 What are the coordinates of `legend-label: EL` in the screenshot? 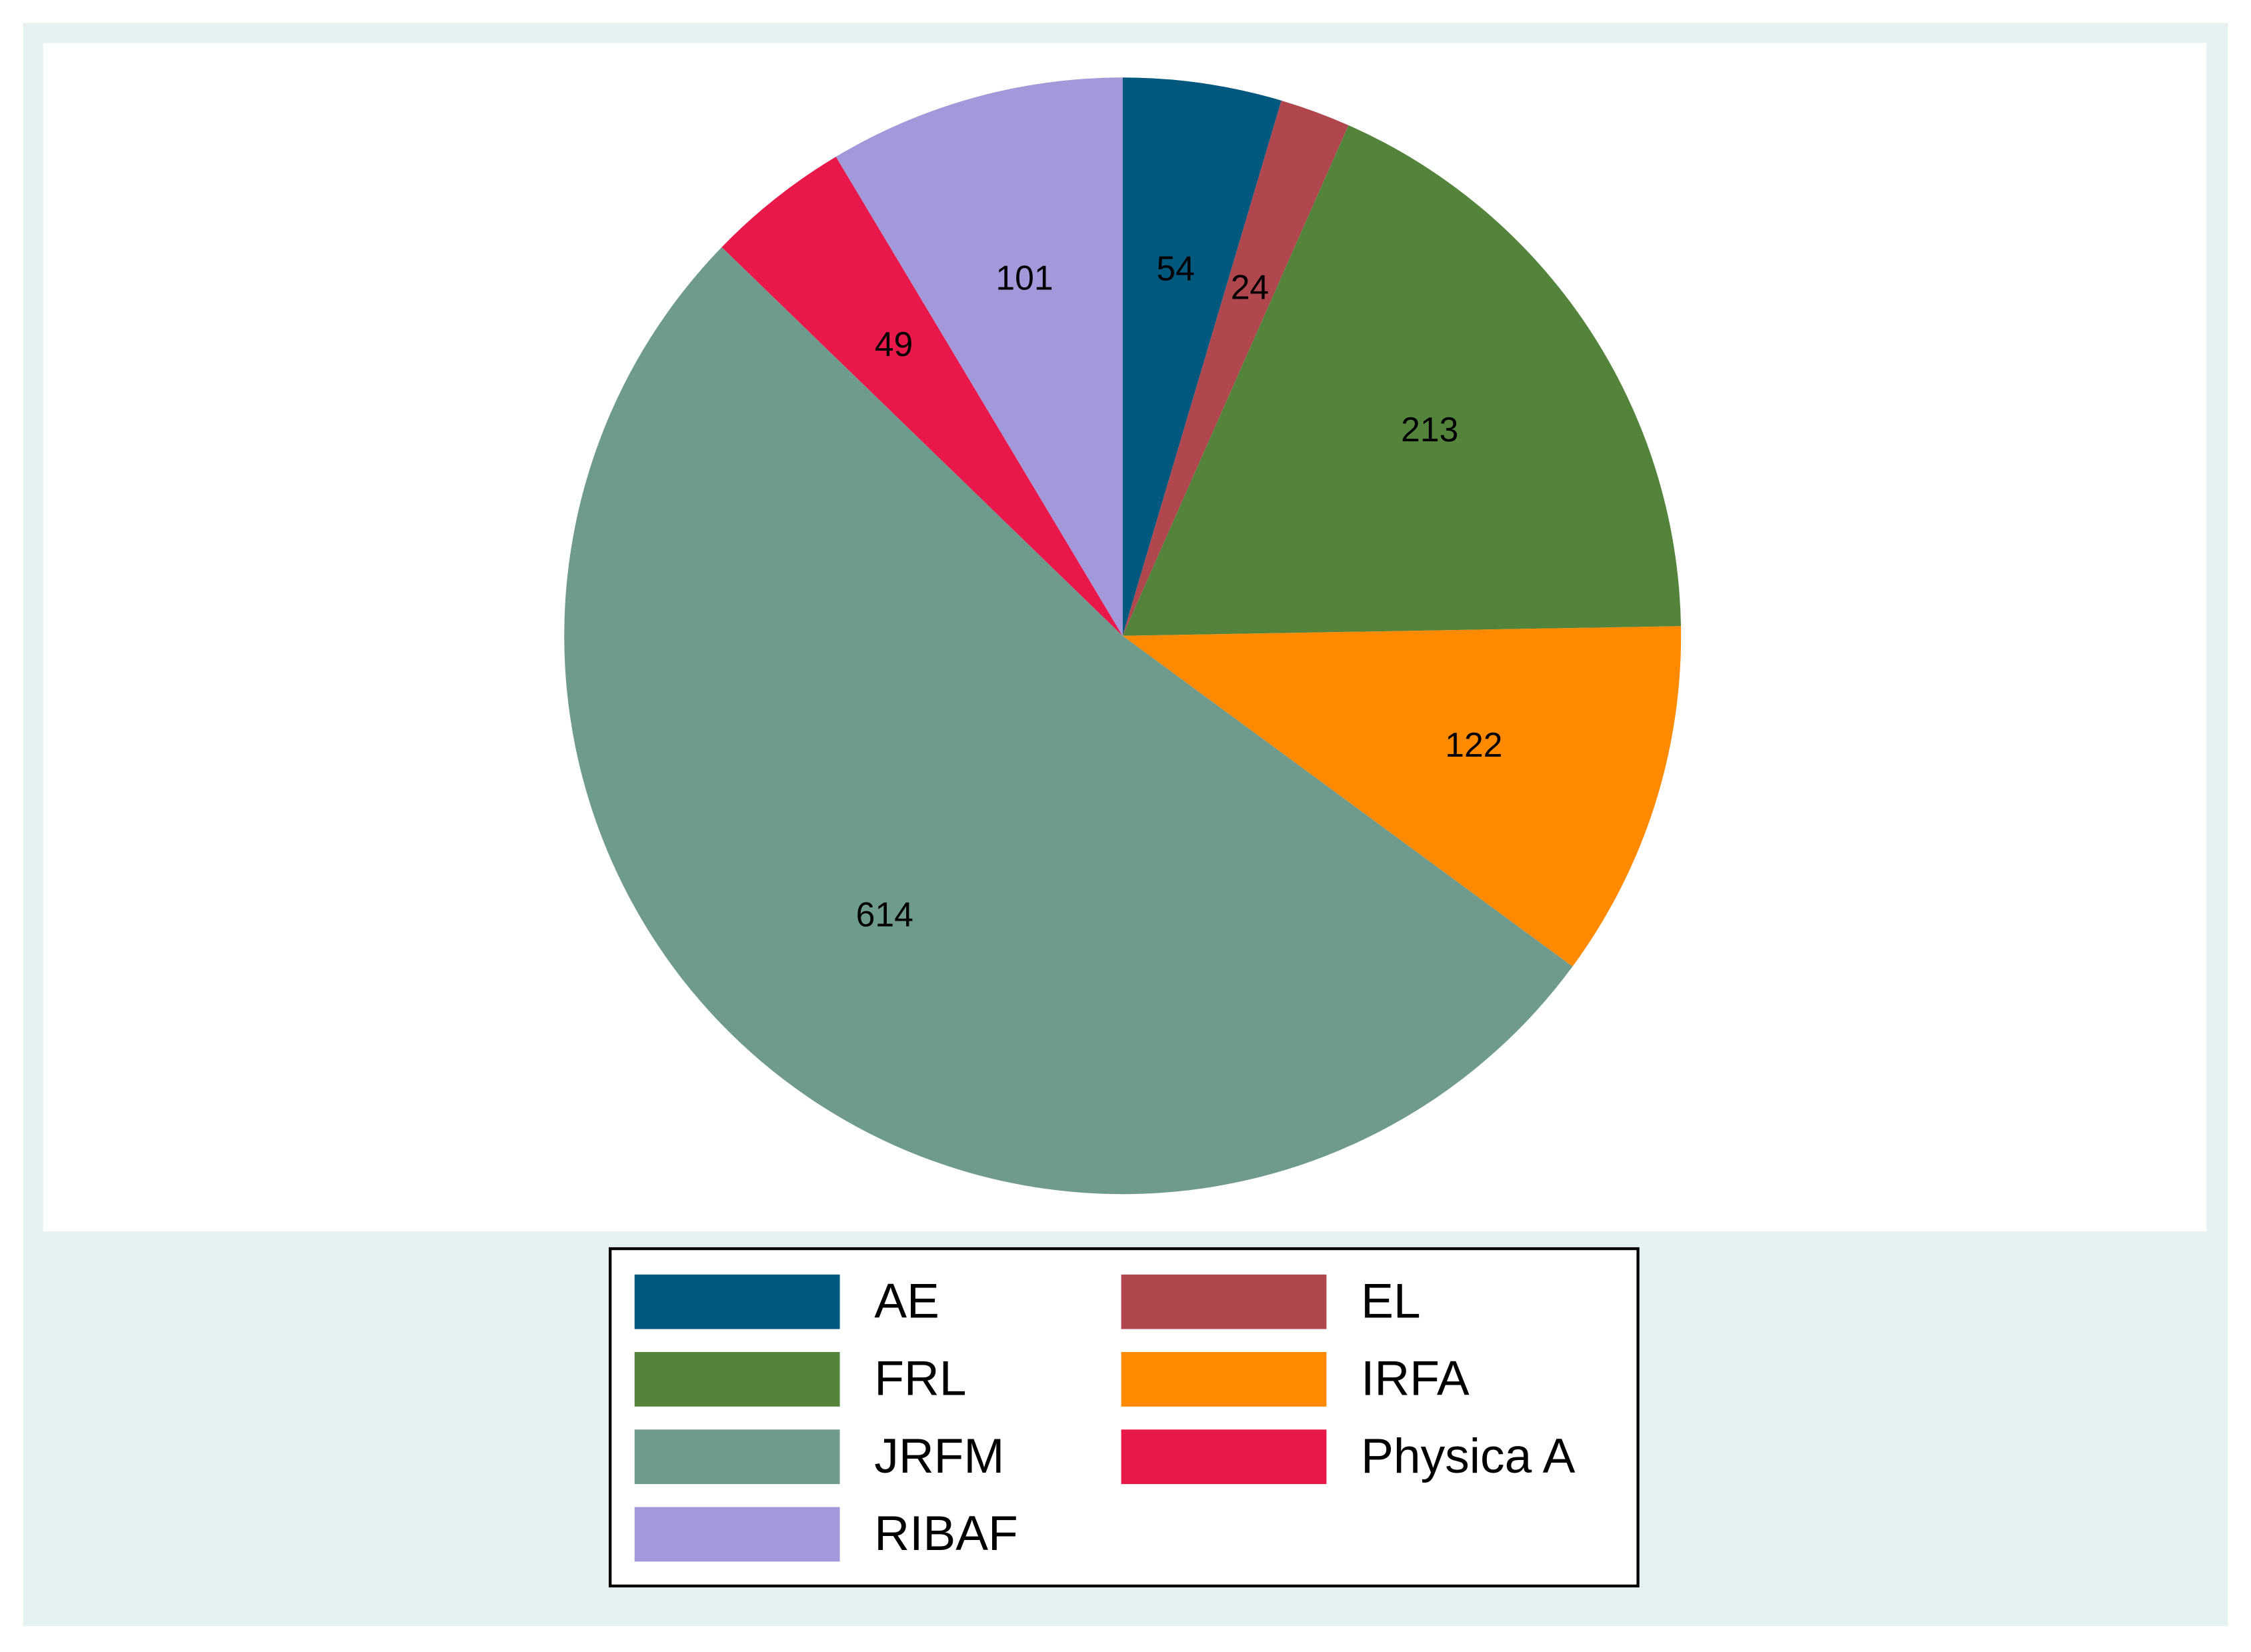 It's located at (1391, 1300).